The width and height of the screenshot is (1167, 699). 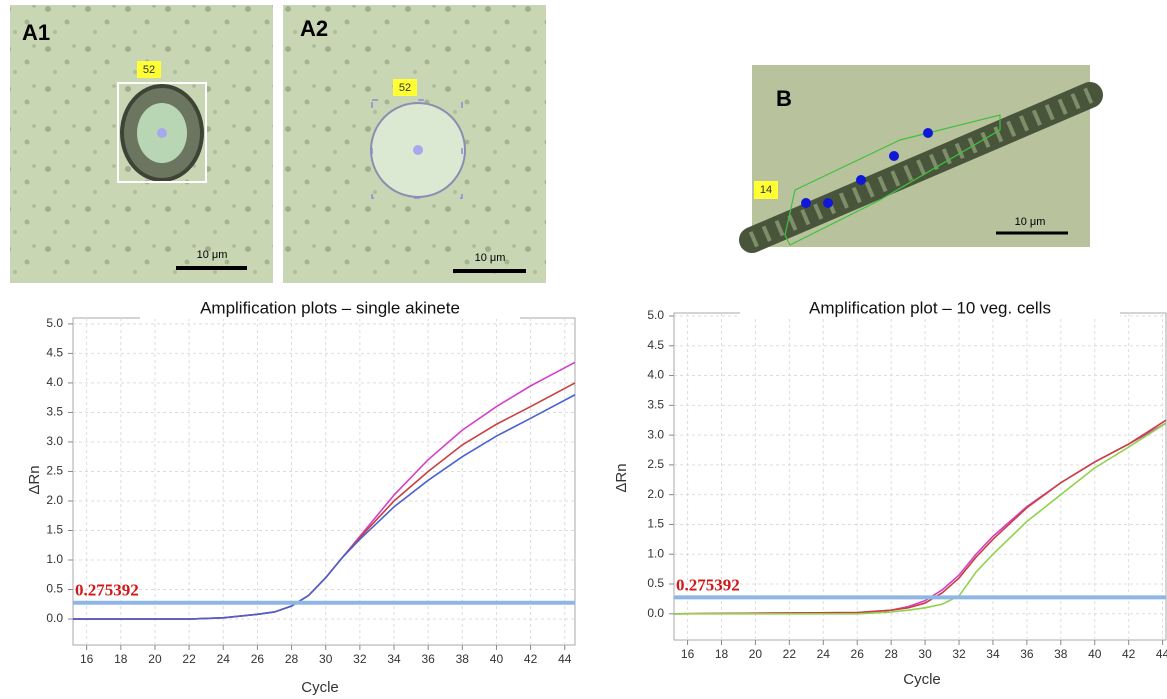 I want to click on chart-title: Amplification plot – 10 veg. cells, so click(x=930, y=307).